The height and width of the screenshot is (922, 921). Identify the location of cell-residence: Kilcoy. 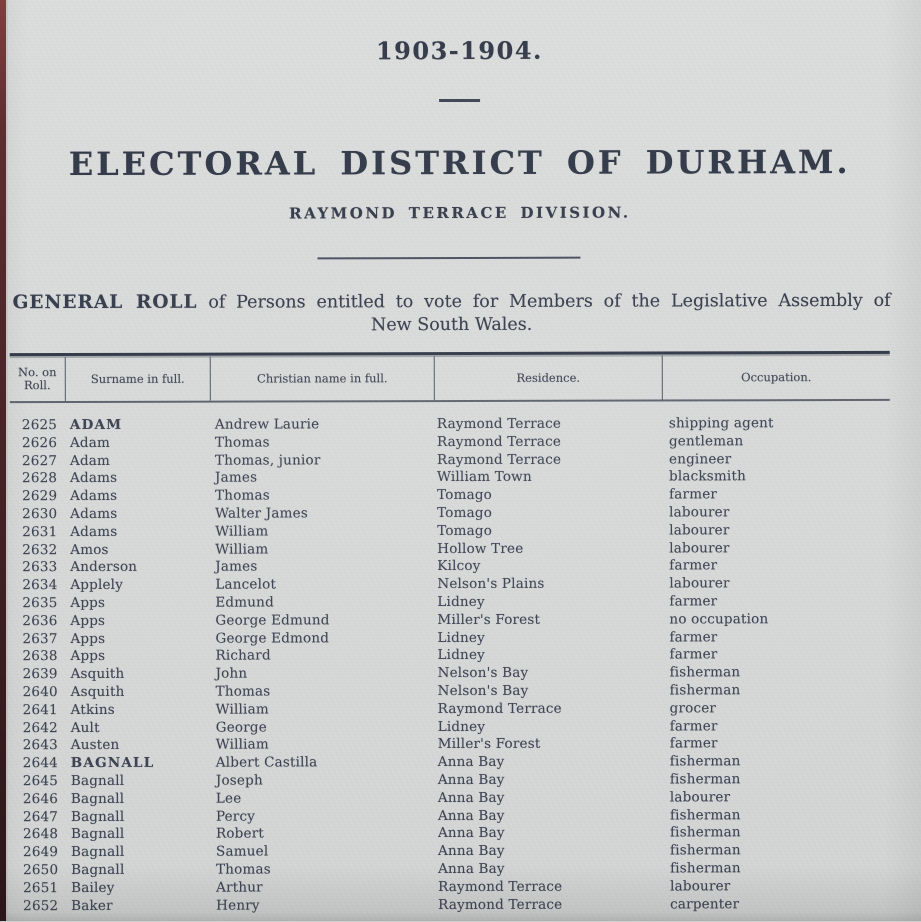
(459, 566).